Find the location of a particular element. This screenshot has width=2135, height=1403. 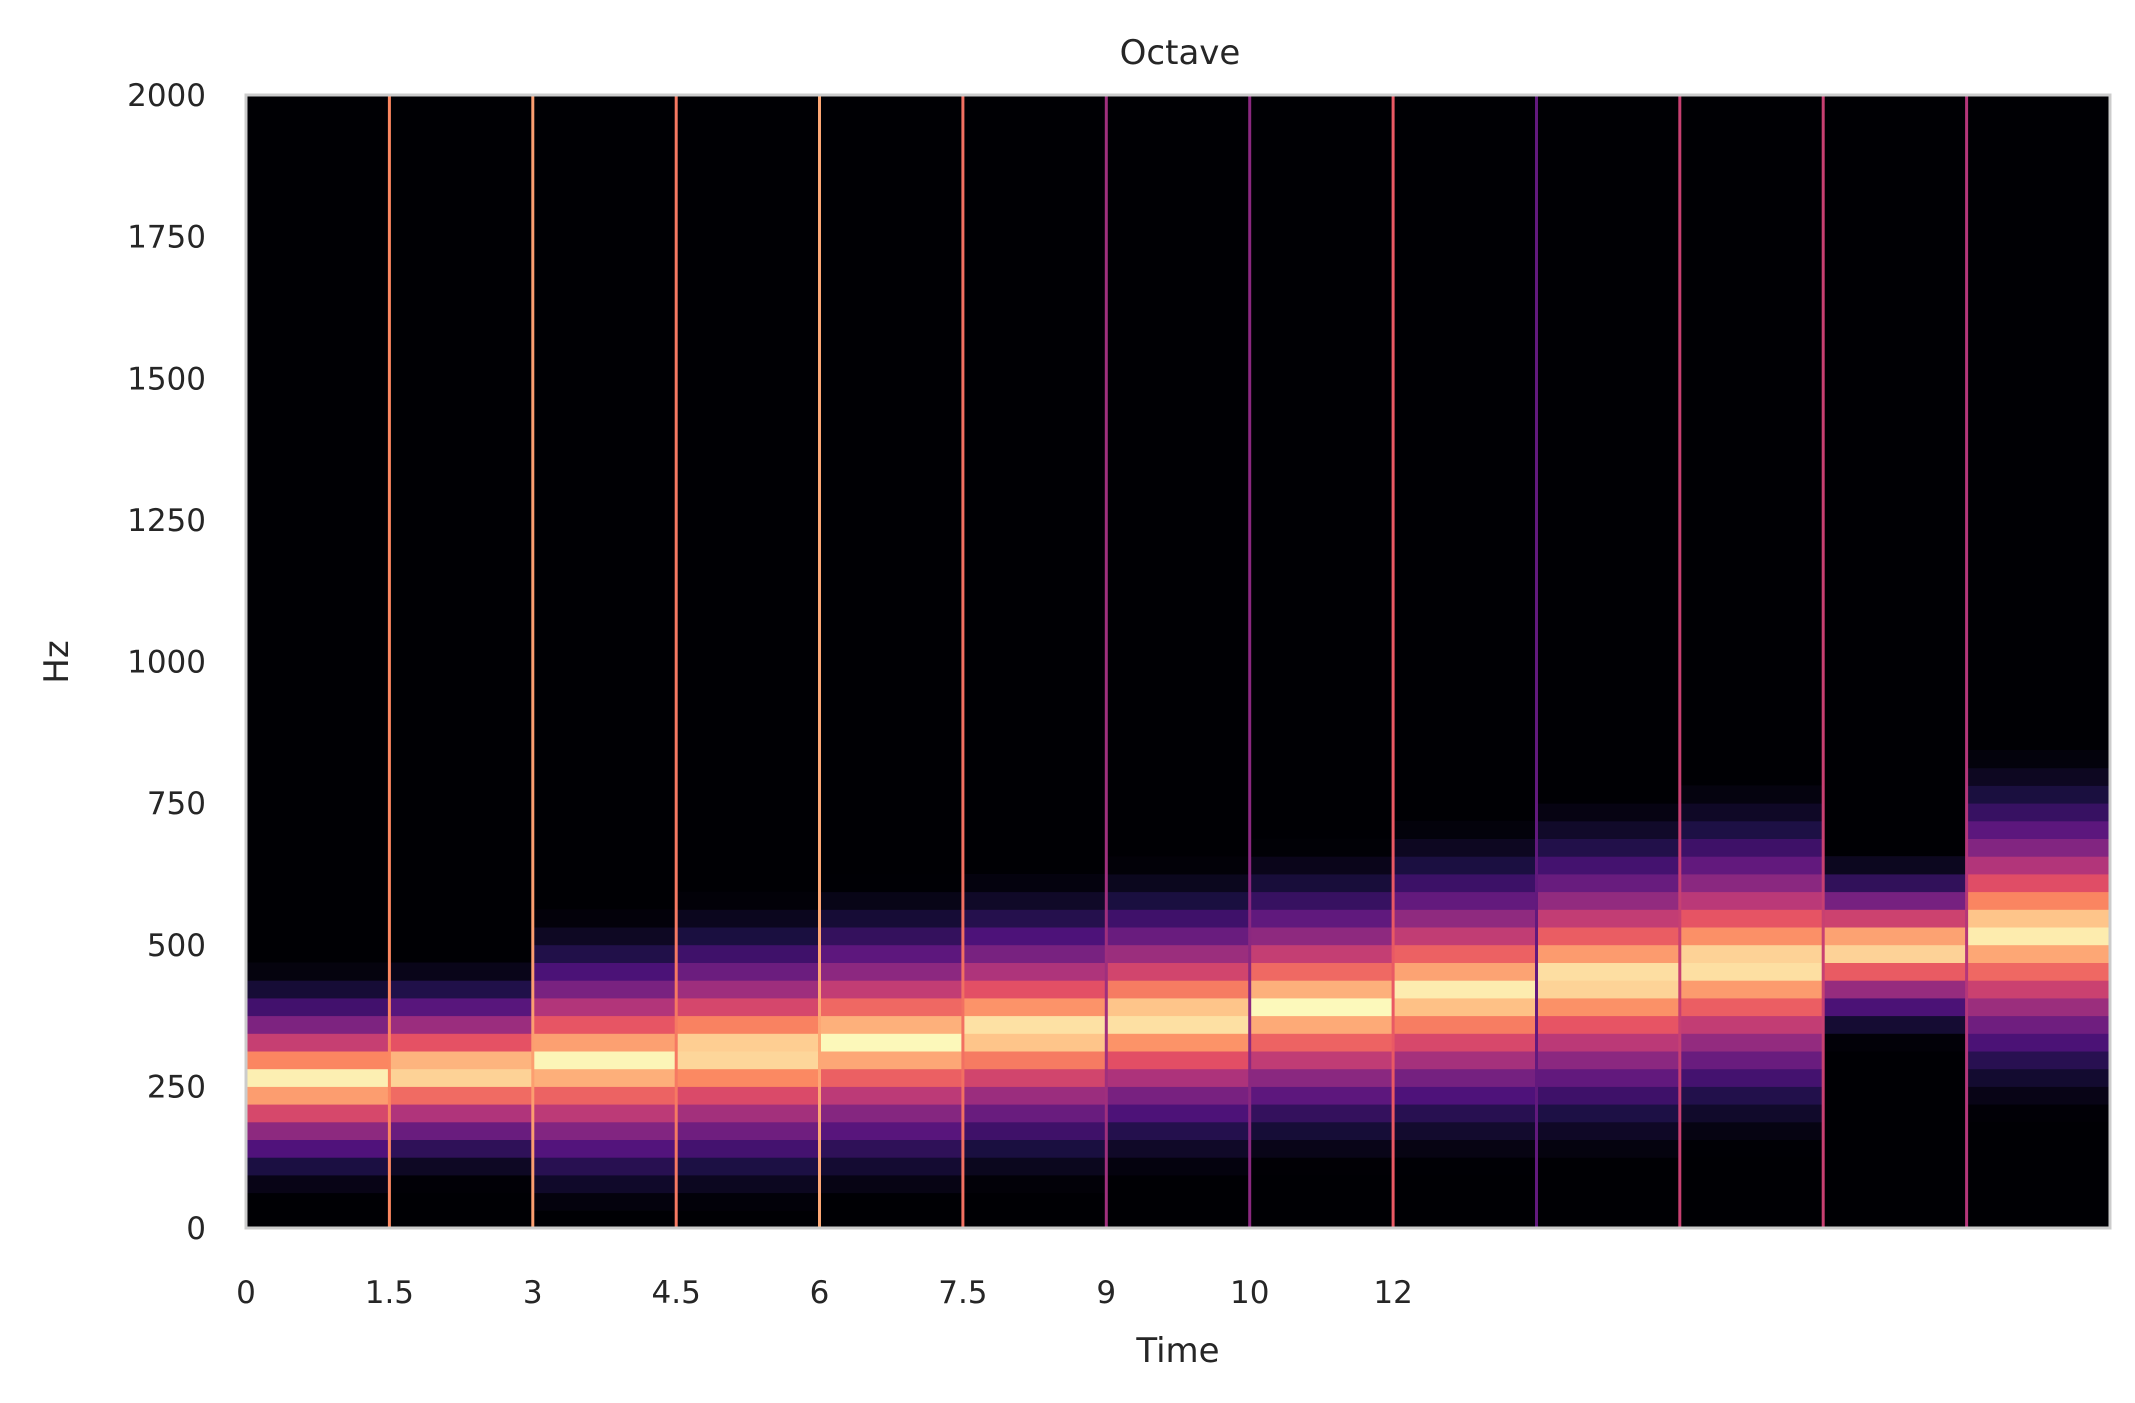

x-axis-ticks: 0 1.5 3 4.5 6 7.5 9 10 12 is located at coordinates (824, 1293).